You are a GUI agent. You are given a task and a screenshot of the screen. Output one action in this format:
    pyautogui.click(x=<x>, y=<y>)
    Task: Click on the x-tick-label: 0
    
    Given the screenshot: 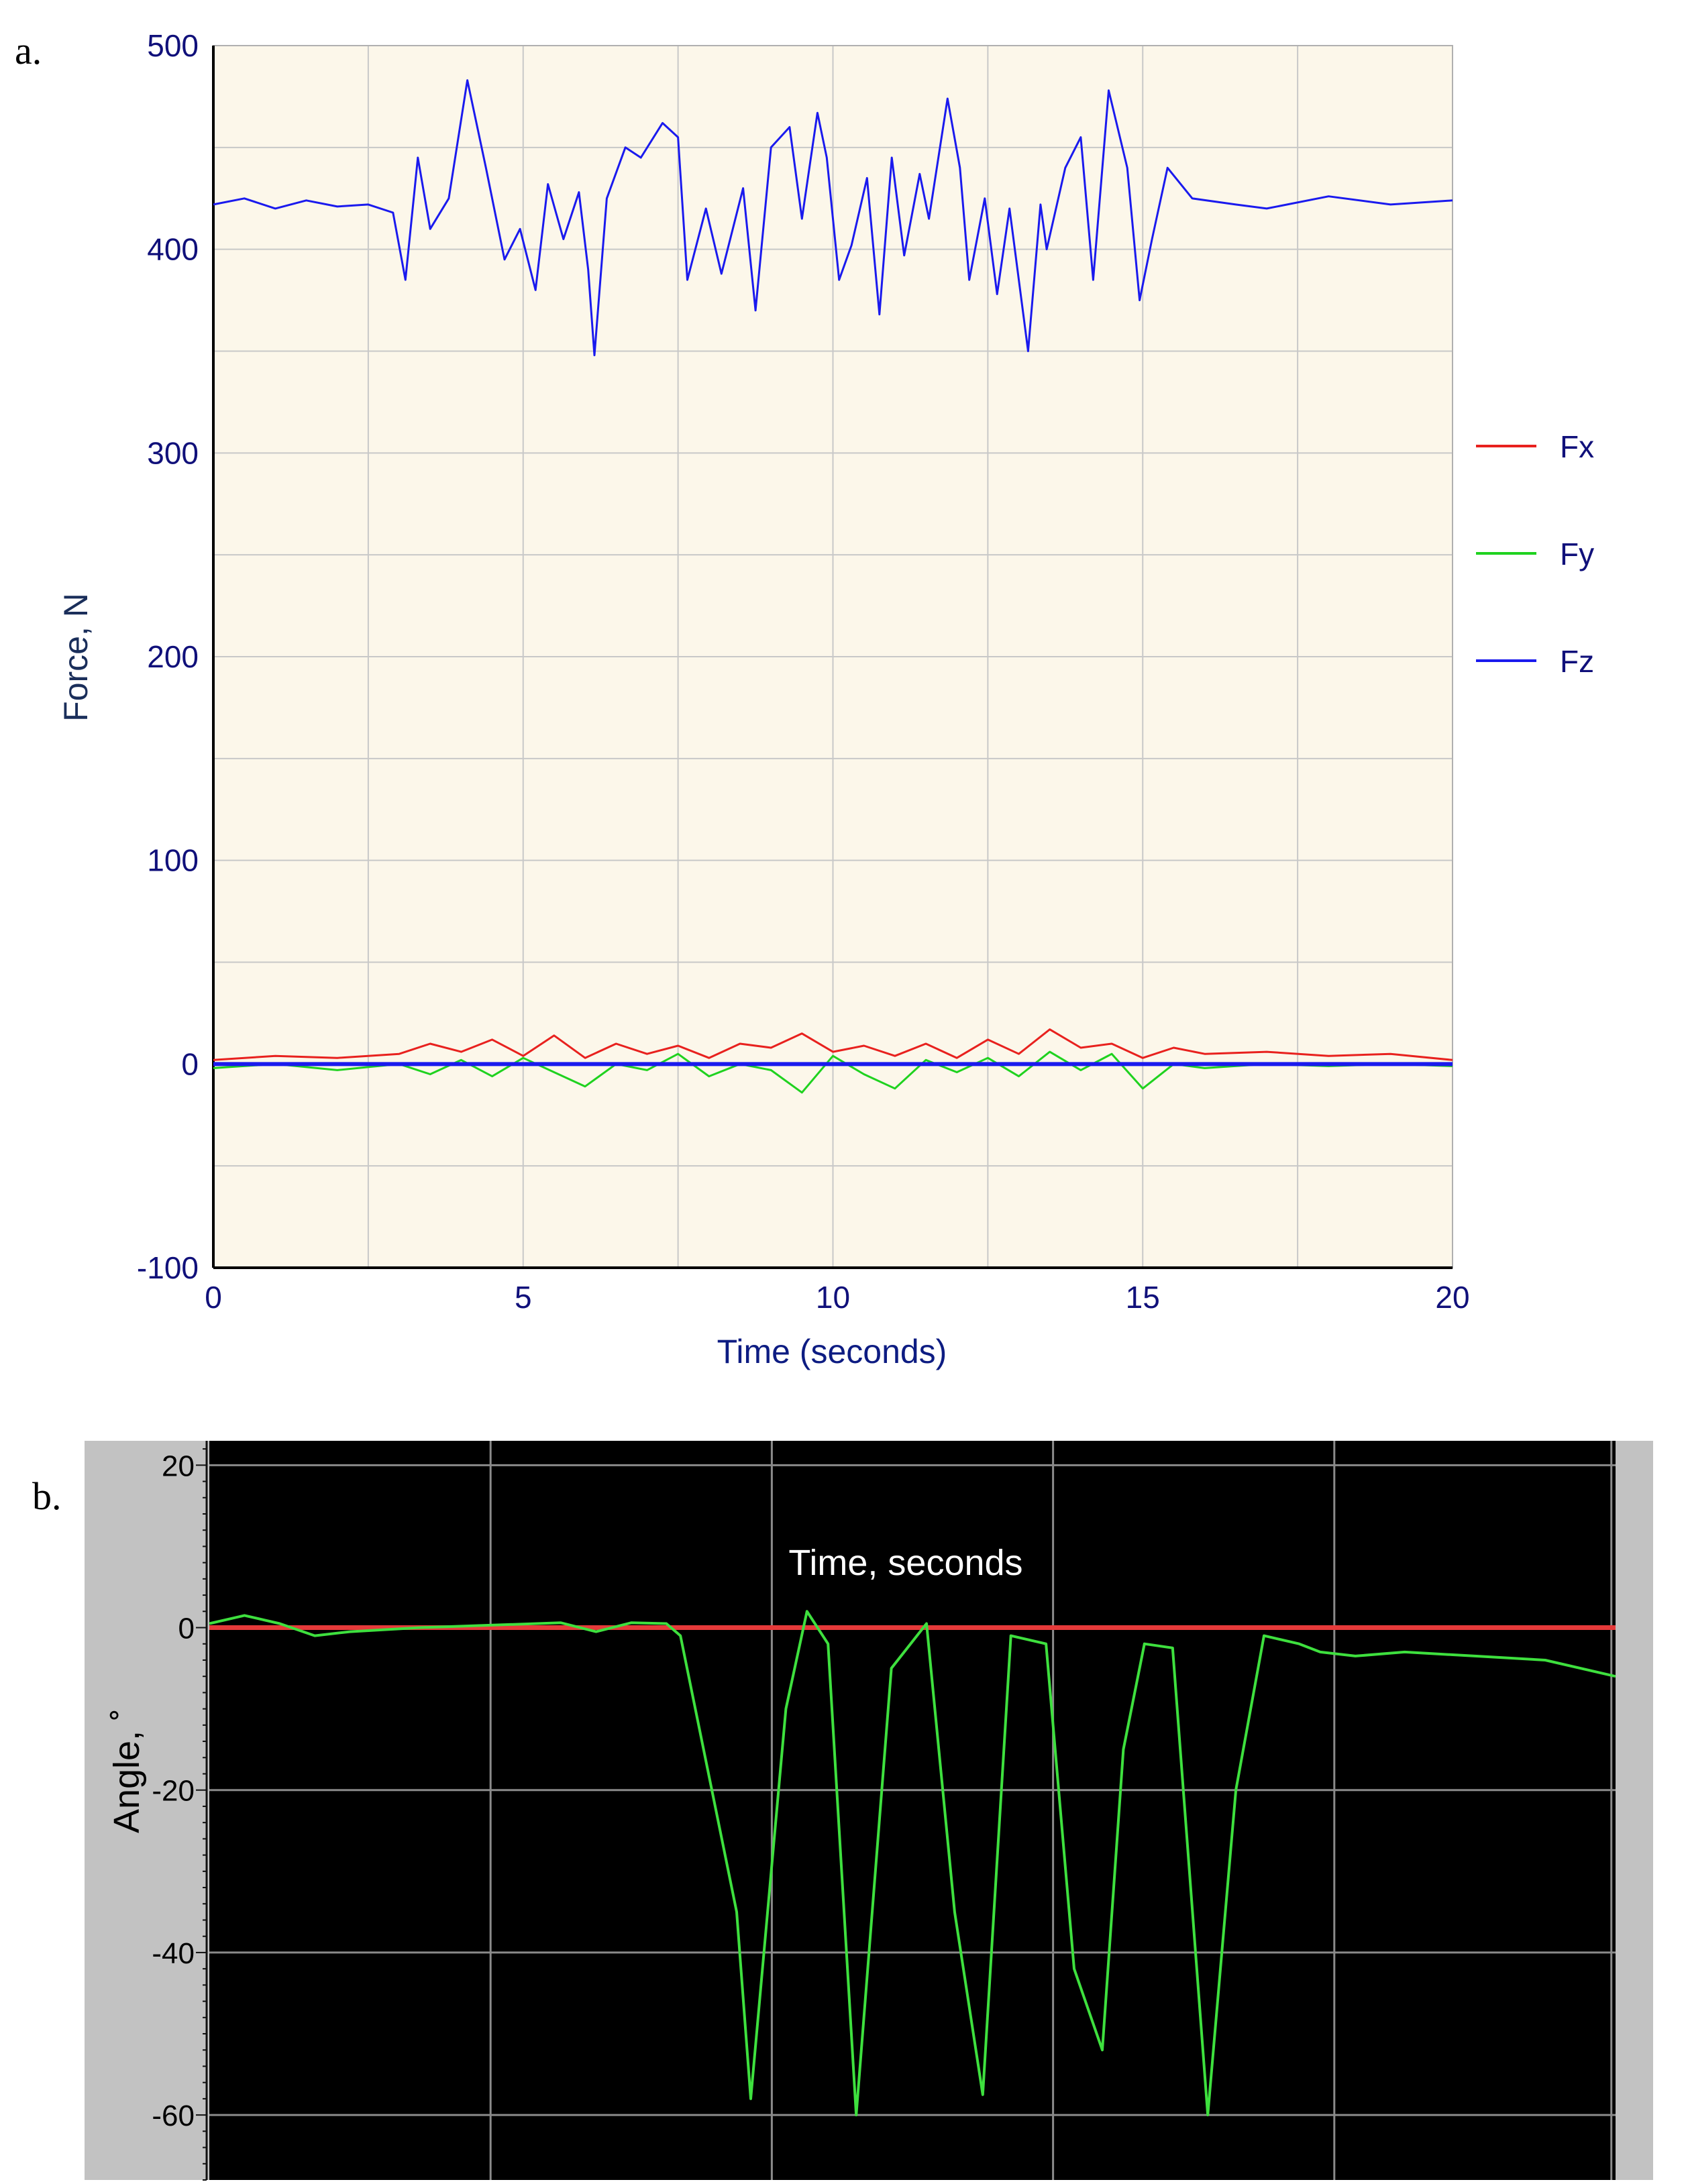 What is the action you would take?
    pyautogui.click(x=213, y=1298)
    